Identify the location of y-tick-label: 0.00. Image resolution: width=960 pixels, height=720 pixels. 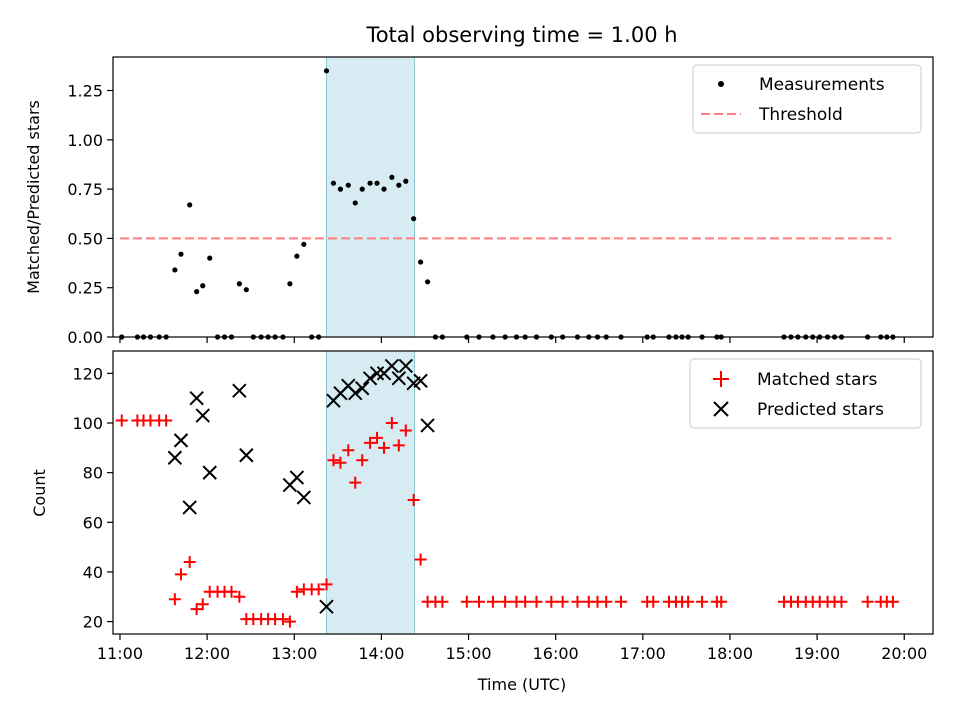
(85, 337).